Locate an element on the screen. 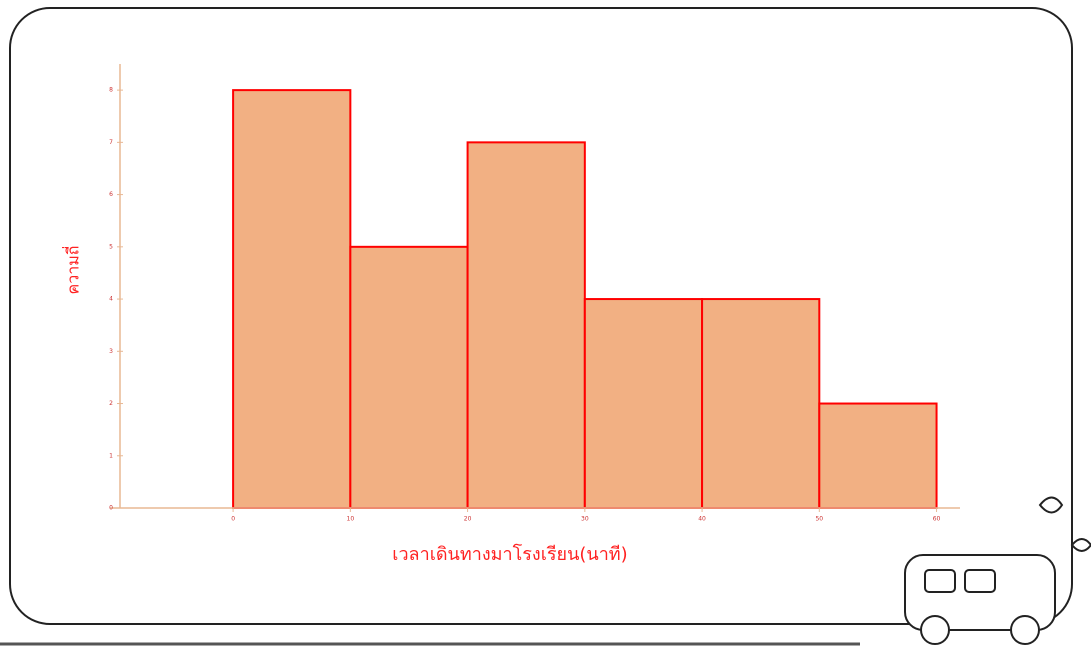 This screenshot has width=1091, height=655. x-tick-label: 60 is located at coordinates (937, 519).